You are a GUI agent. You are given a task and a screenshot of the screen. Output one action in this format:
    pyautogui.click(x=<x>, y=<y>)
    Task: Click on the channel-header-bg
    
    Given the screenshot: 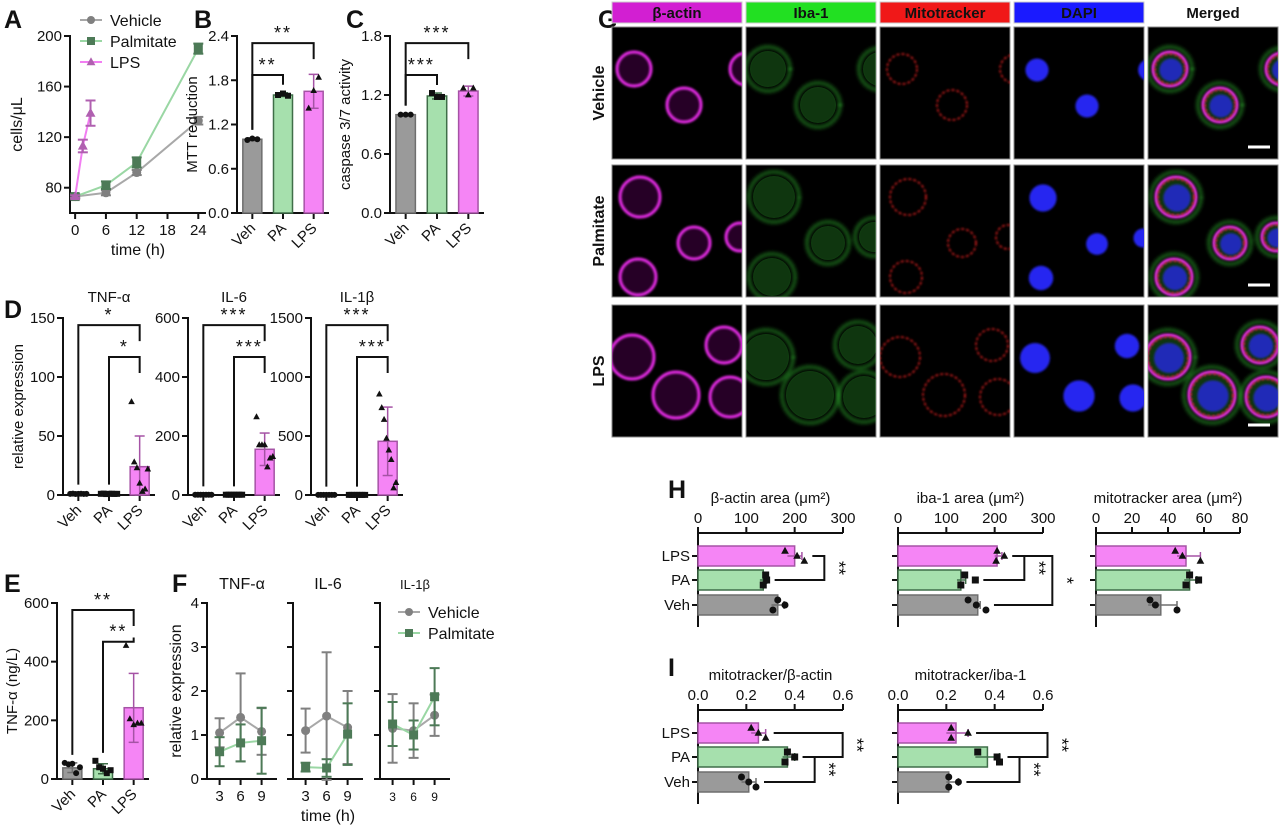 What is the action you would take?
    pyautogui.click(x=677, y=12)
    